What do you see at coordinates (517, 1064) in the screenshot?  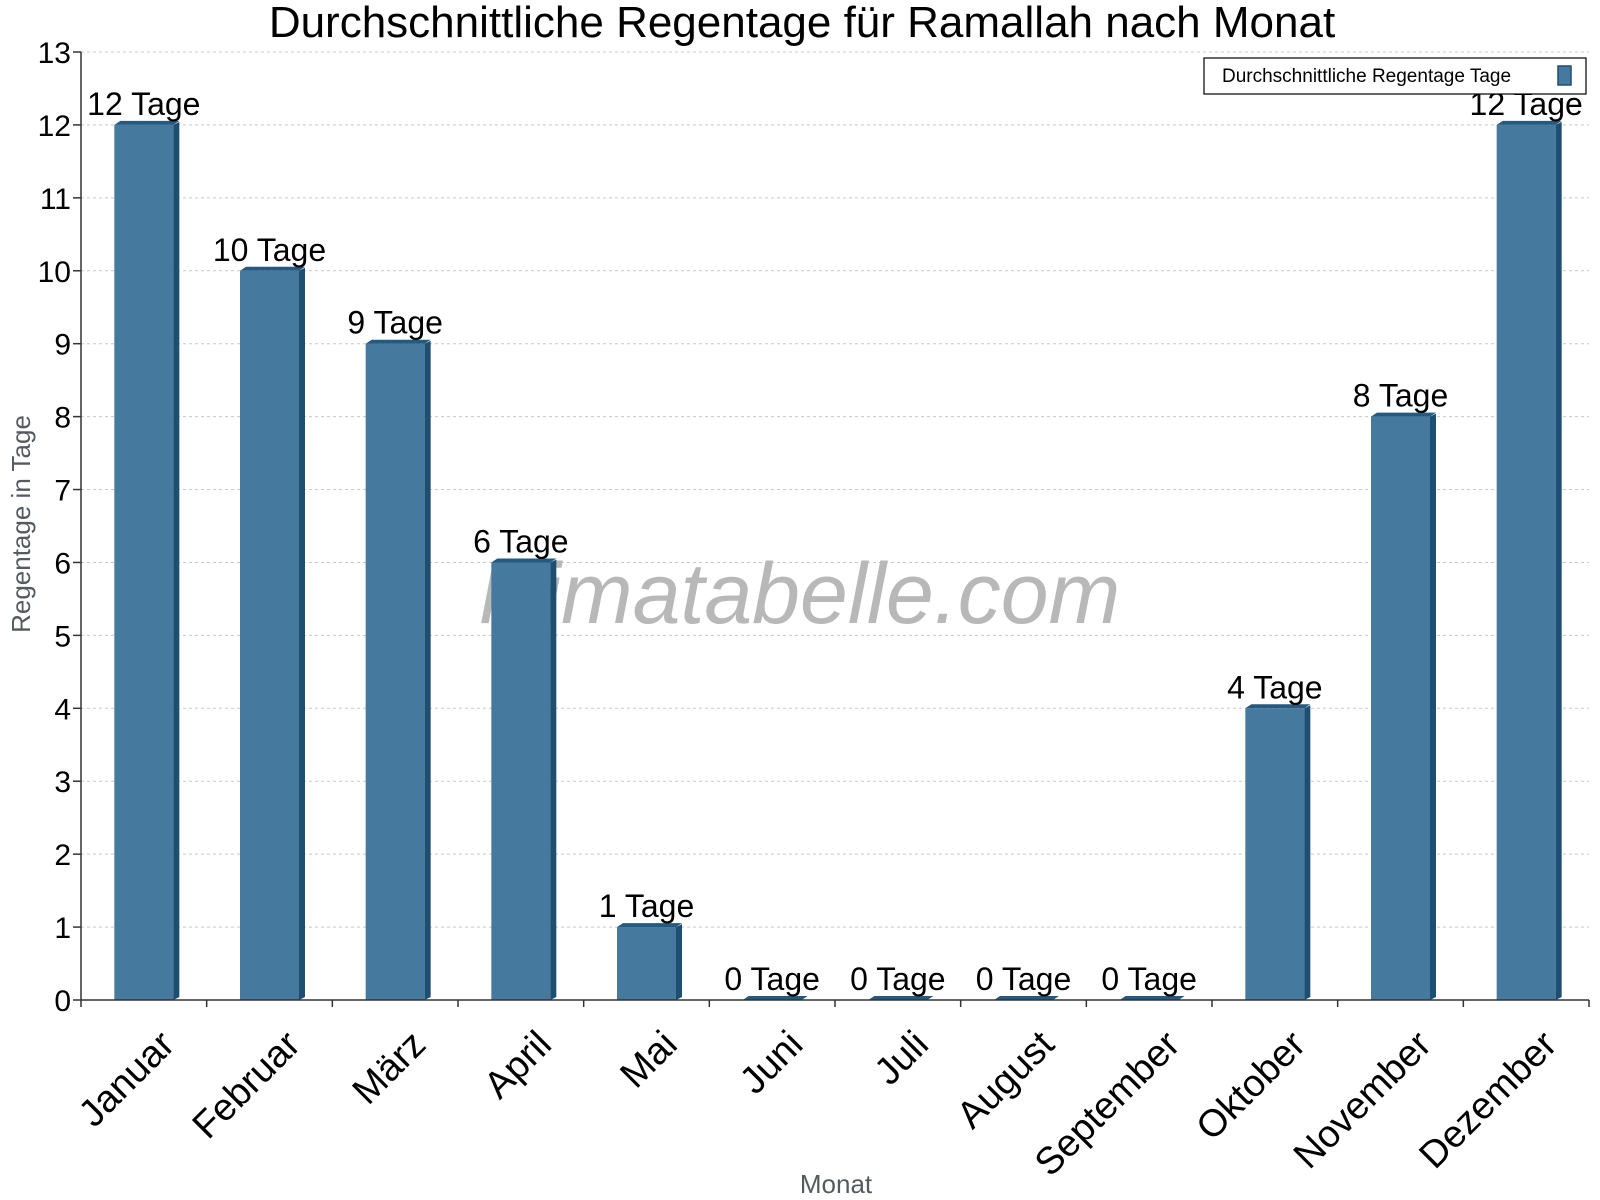 I see `x-tick-label: April` at bounding box center [517, 1064].